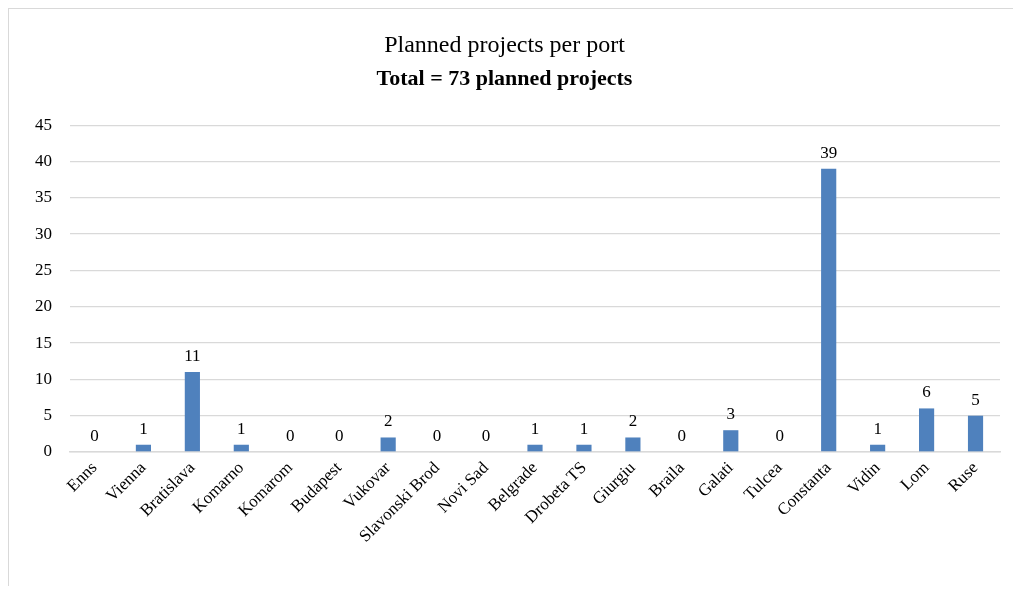 This screenshot has height=594, width=1021. Describe the element at coordinates (914, 475) in the screenshot. I see `x-tick-label: Lom` at that location.